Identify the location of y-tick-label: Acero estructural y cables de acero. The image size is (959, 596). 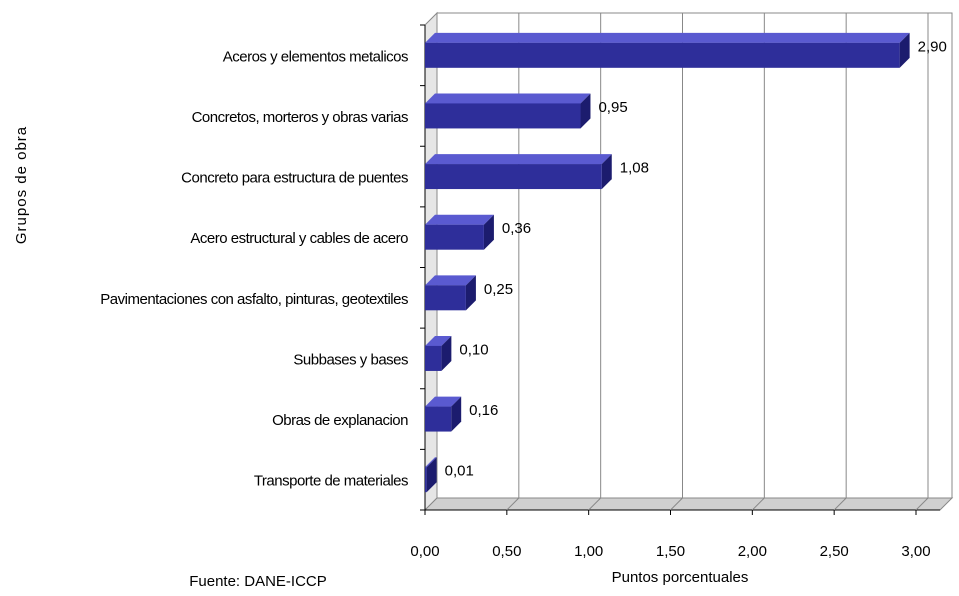
(299, 238).